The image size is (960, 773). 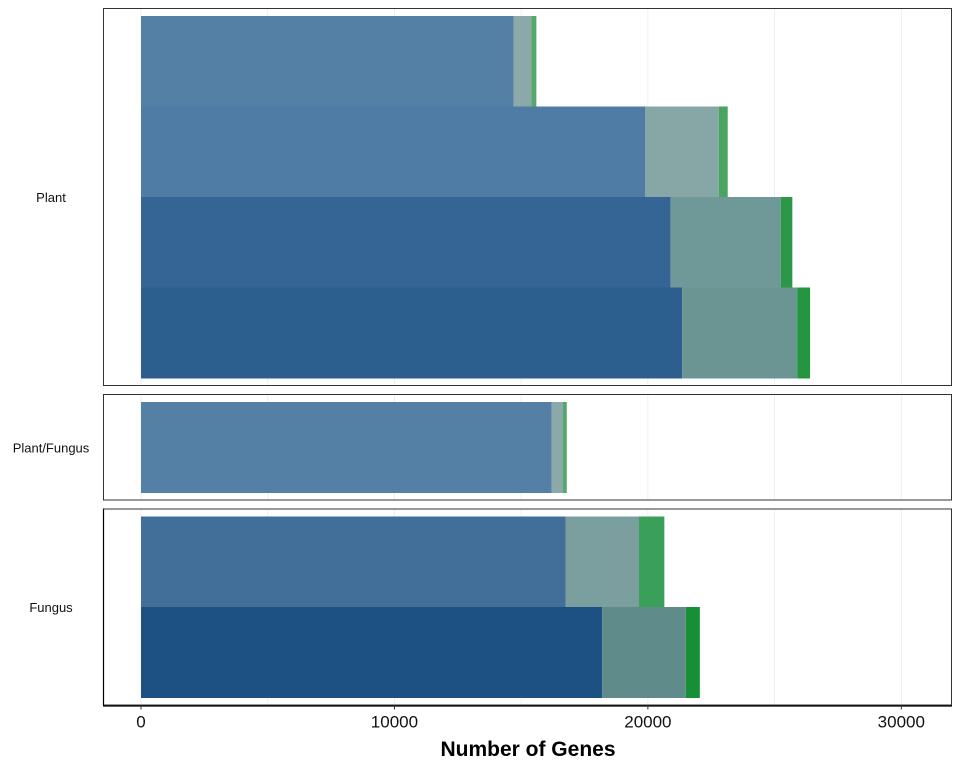 I want to click on x-tick-label: 0, so click(x=140, y=722).